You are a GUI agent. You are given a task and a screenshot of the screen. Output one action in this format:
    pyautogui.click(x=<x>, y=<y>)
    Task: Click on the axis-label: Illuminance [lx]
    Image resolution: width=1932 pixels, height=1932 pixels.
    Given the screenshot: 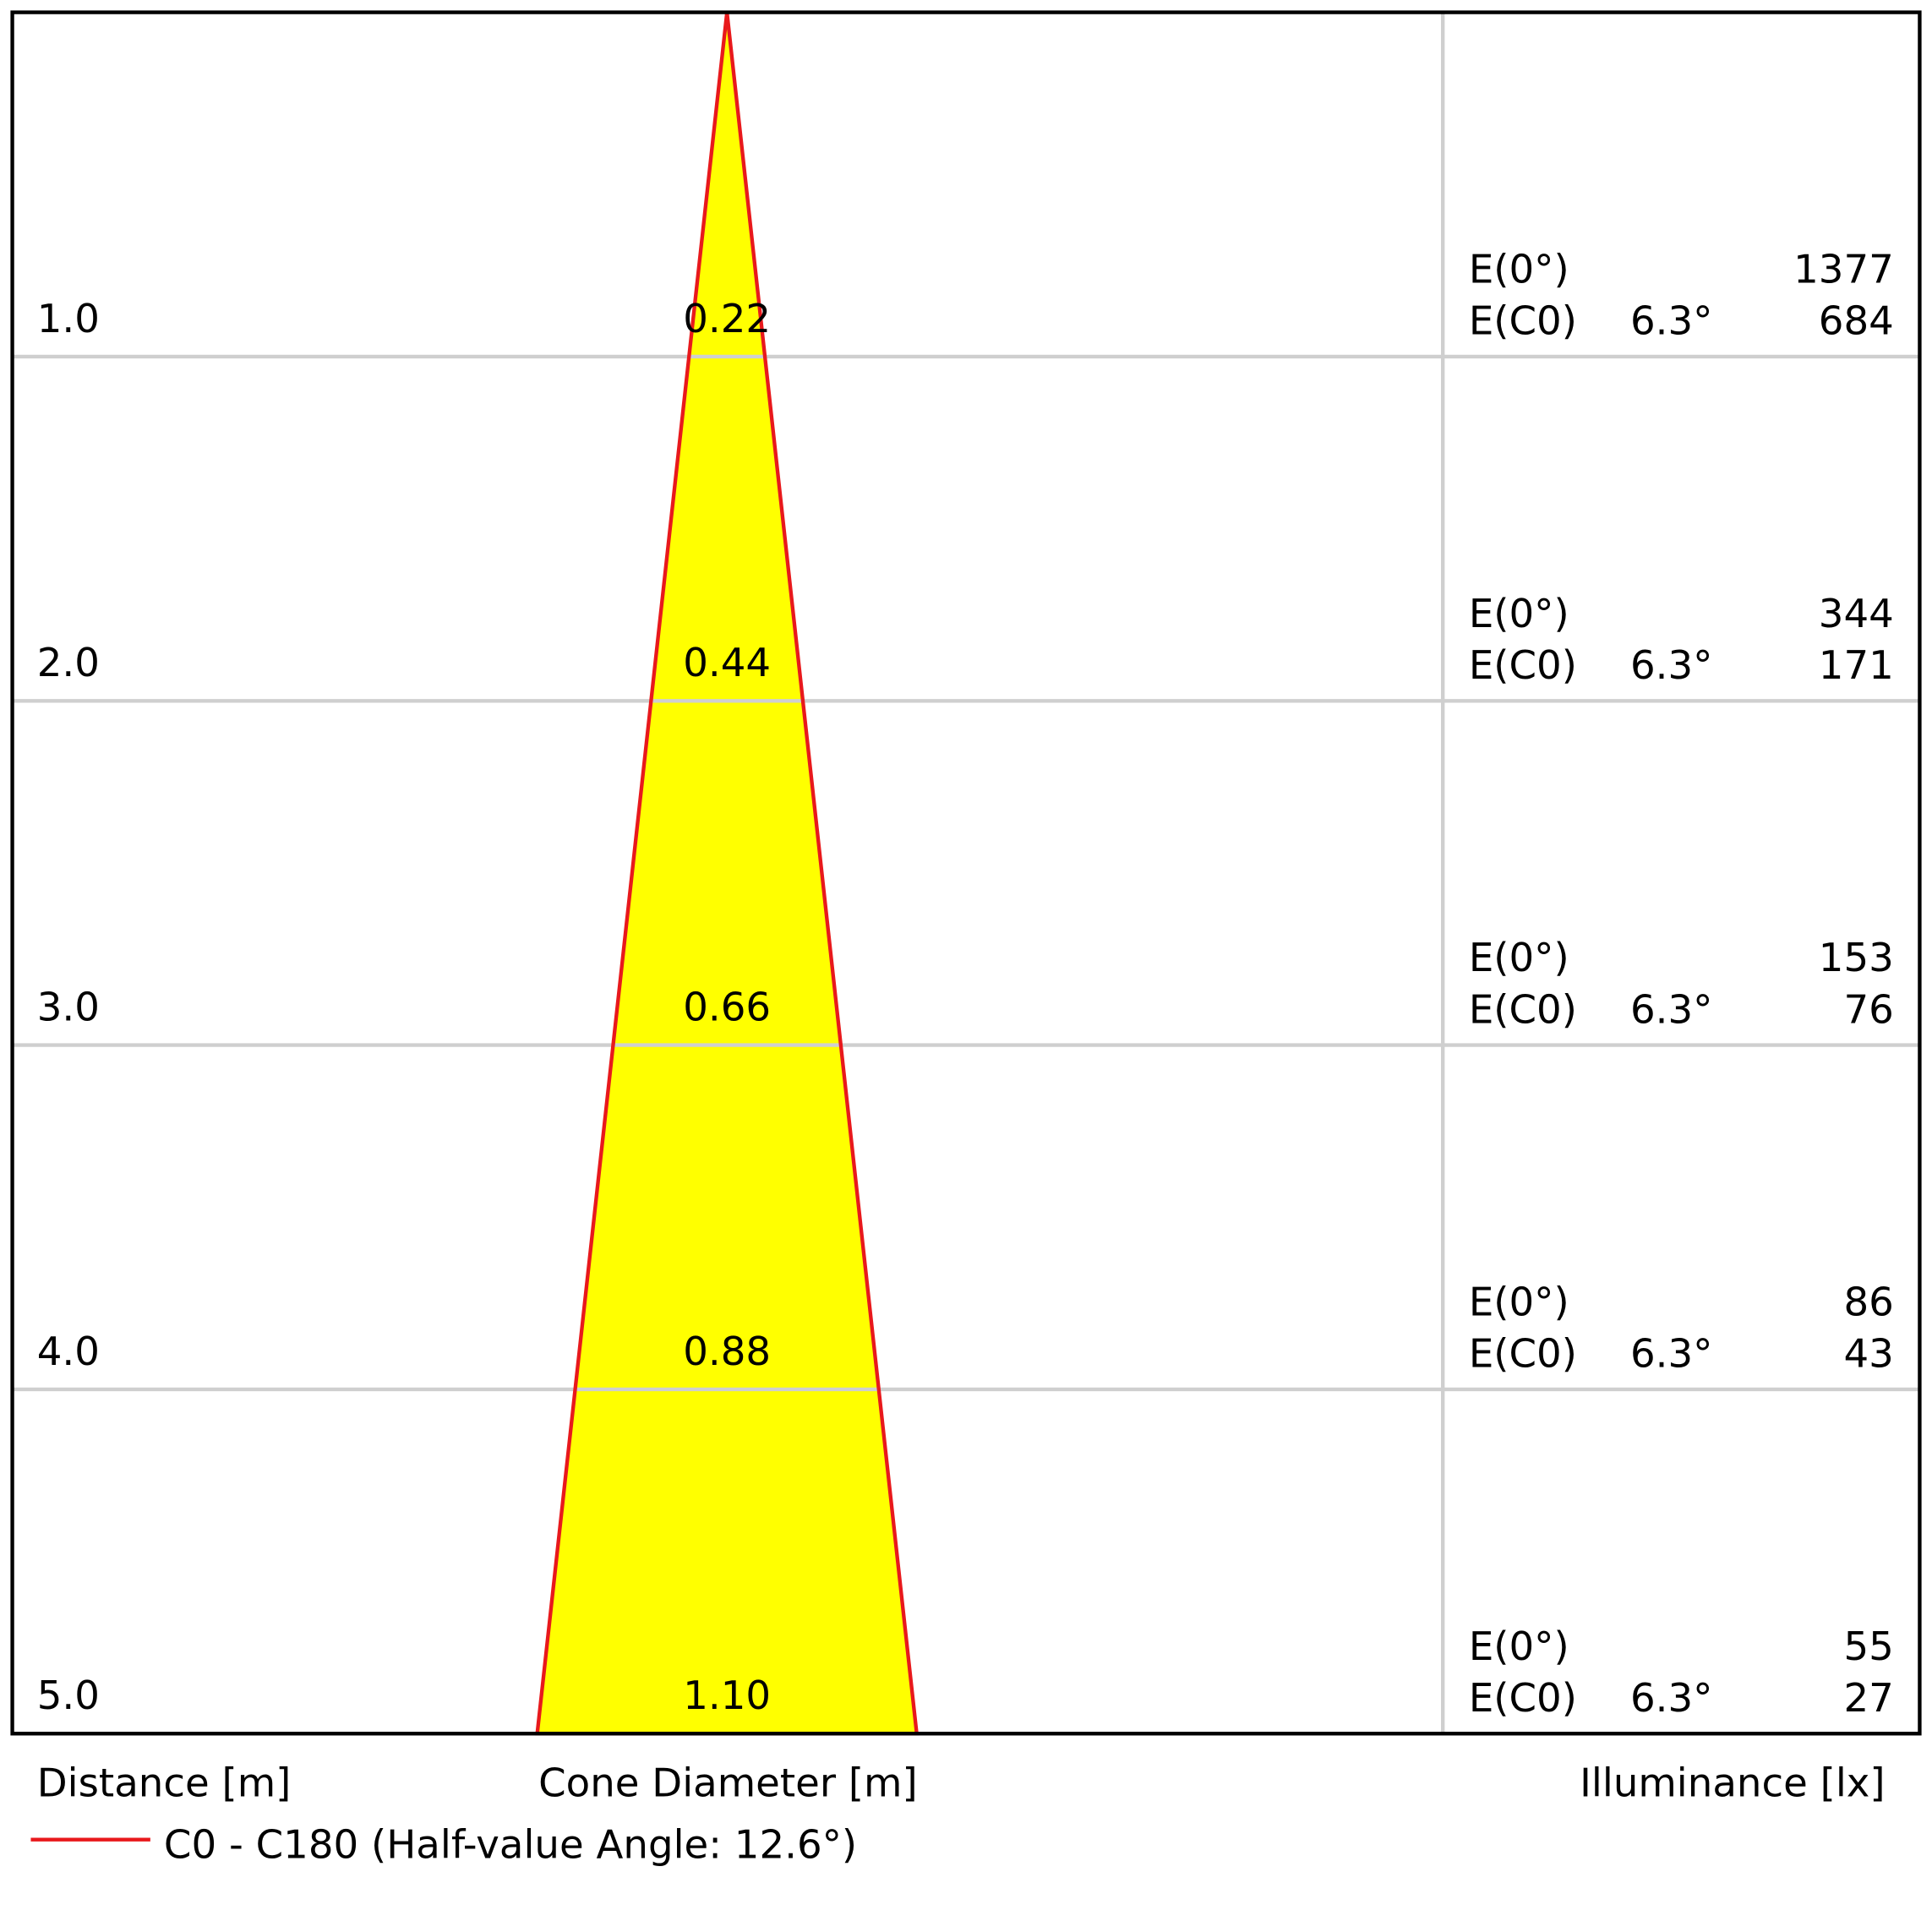 What is the action you would take?
    pyautogui.click(x=1732, y=1784)
    